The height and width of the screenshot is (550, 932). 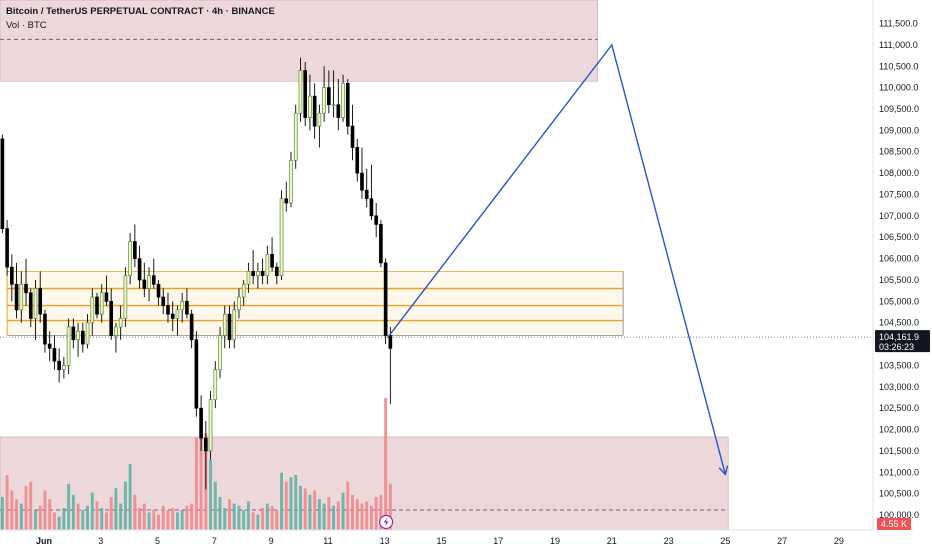 I want to click on y-tick-label: 111,000.0, so click(x=898, y=45).